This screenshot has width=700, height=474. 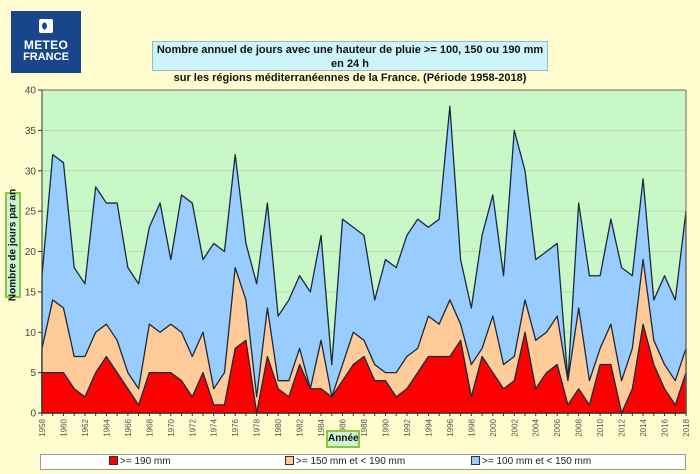 I want to click on legend-swatch-blue-icon, so click(x=475, y=460).